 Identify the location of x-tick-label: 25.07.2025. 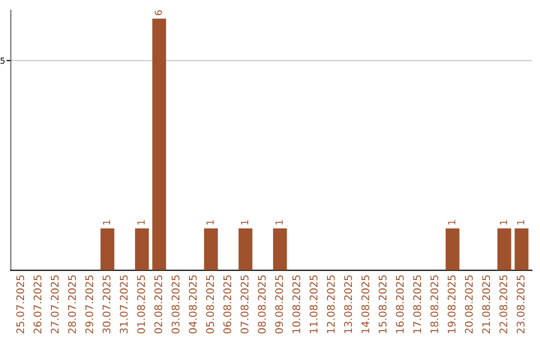
(20, 304).